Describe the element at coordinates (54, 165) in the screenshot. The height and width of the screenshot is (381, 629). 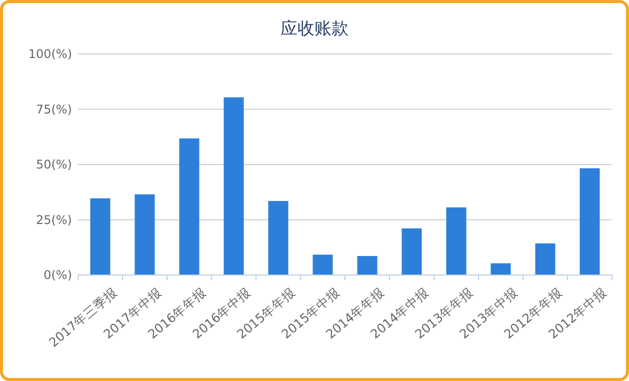
I see `y-tick-label: 50(%)` at that location.